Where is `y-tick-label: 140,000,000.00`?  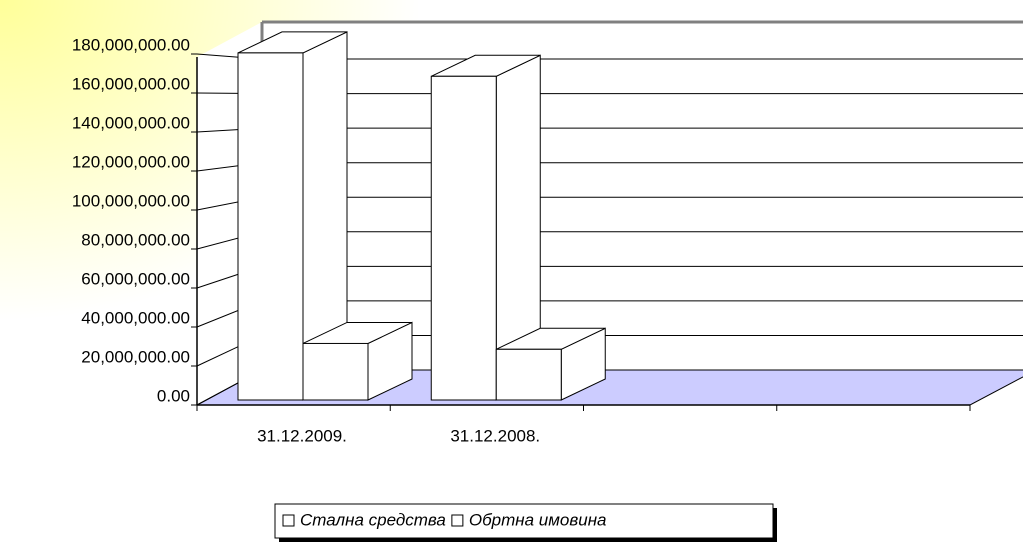
y-tick-label: 140,000,000.00 is located at coordinates (131, 122).